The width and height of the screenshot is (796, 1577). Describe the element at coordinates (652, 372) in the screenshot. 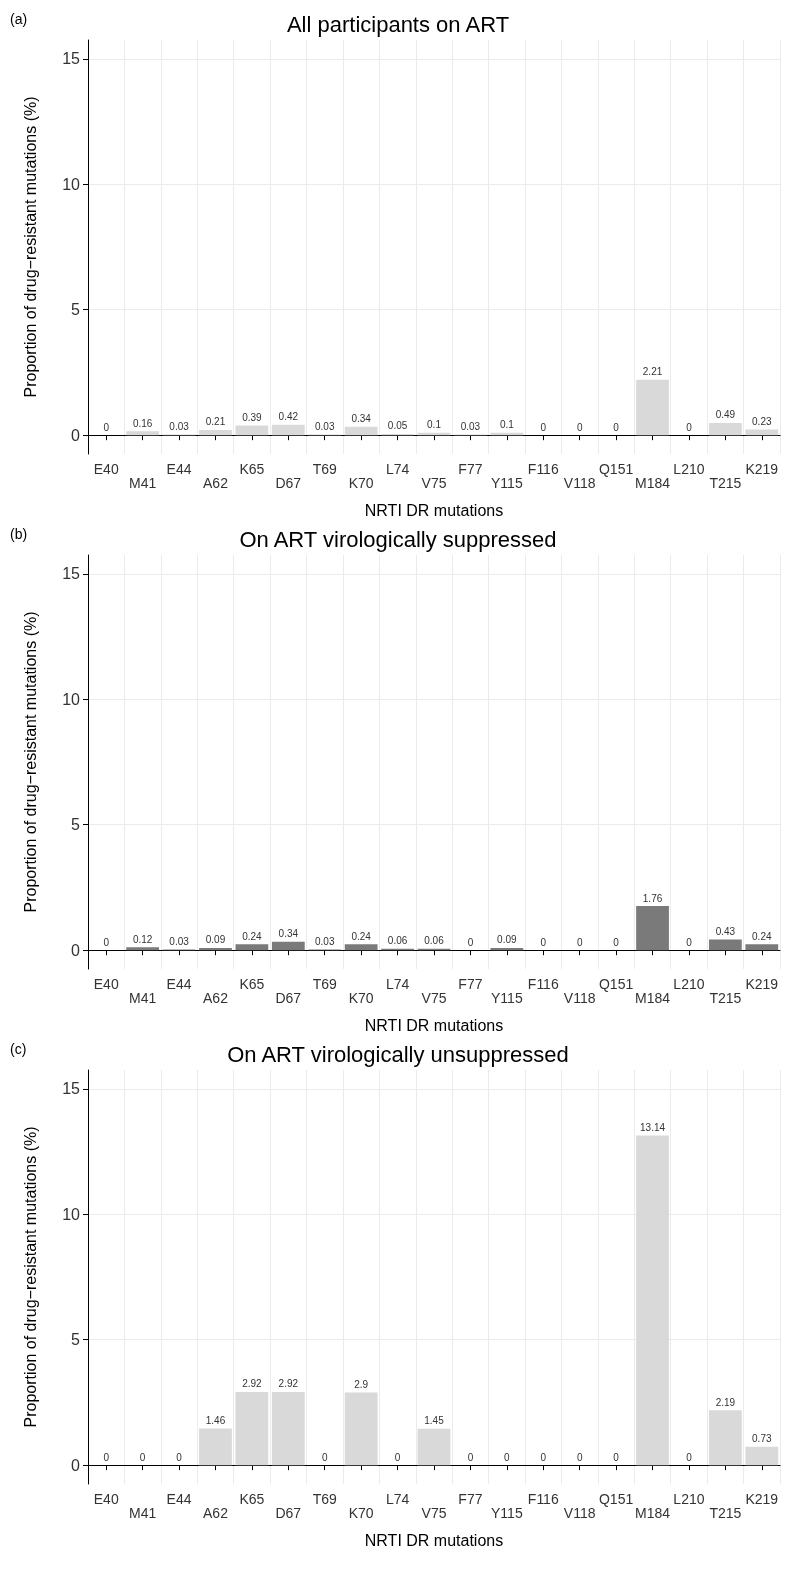

I see `data-label: 2.21` at that location.